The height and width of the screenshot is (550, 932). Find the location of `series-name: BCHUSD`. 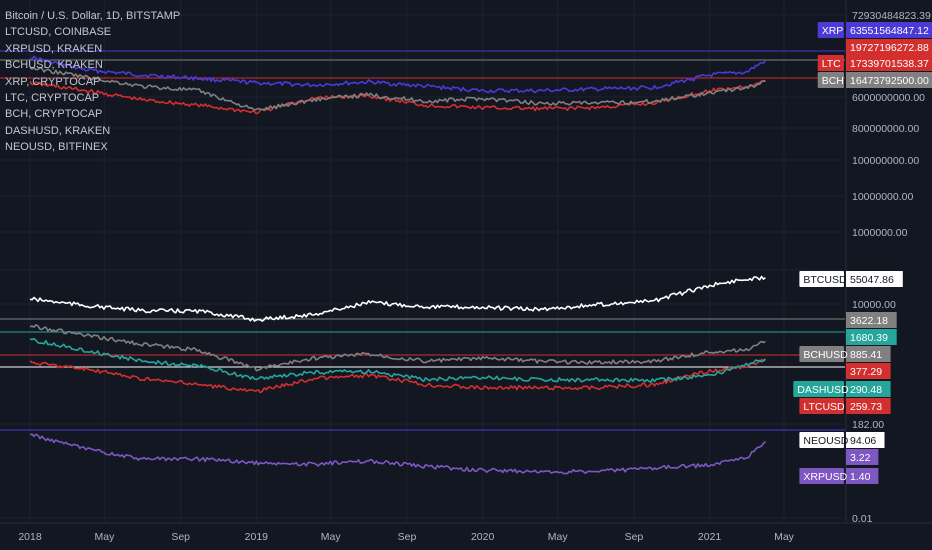

series-name: BCHUSD is located at coordinates (825, 355).